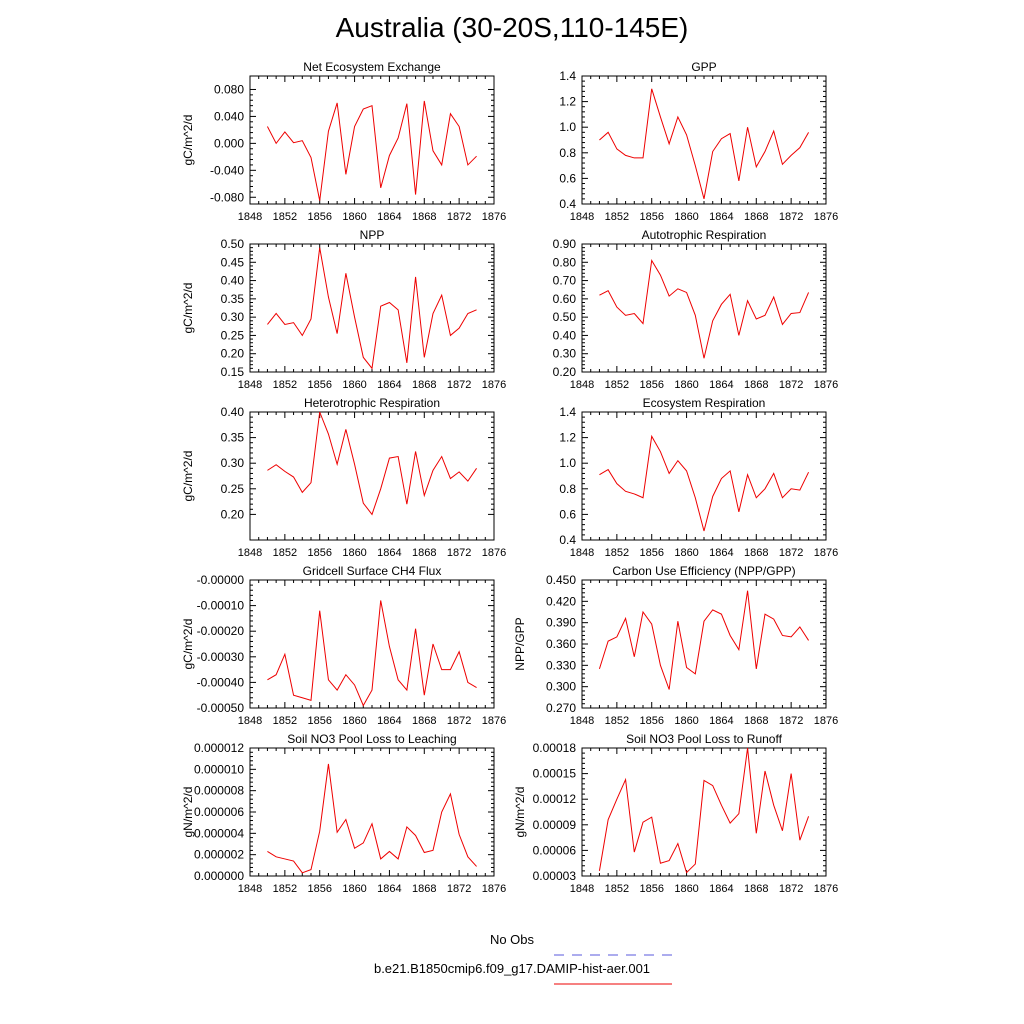 This screenshot has width=1024, height=1024. I want to click on y-tick-label: 0.00012, so click(555, 799).